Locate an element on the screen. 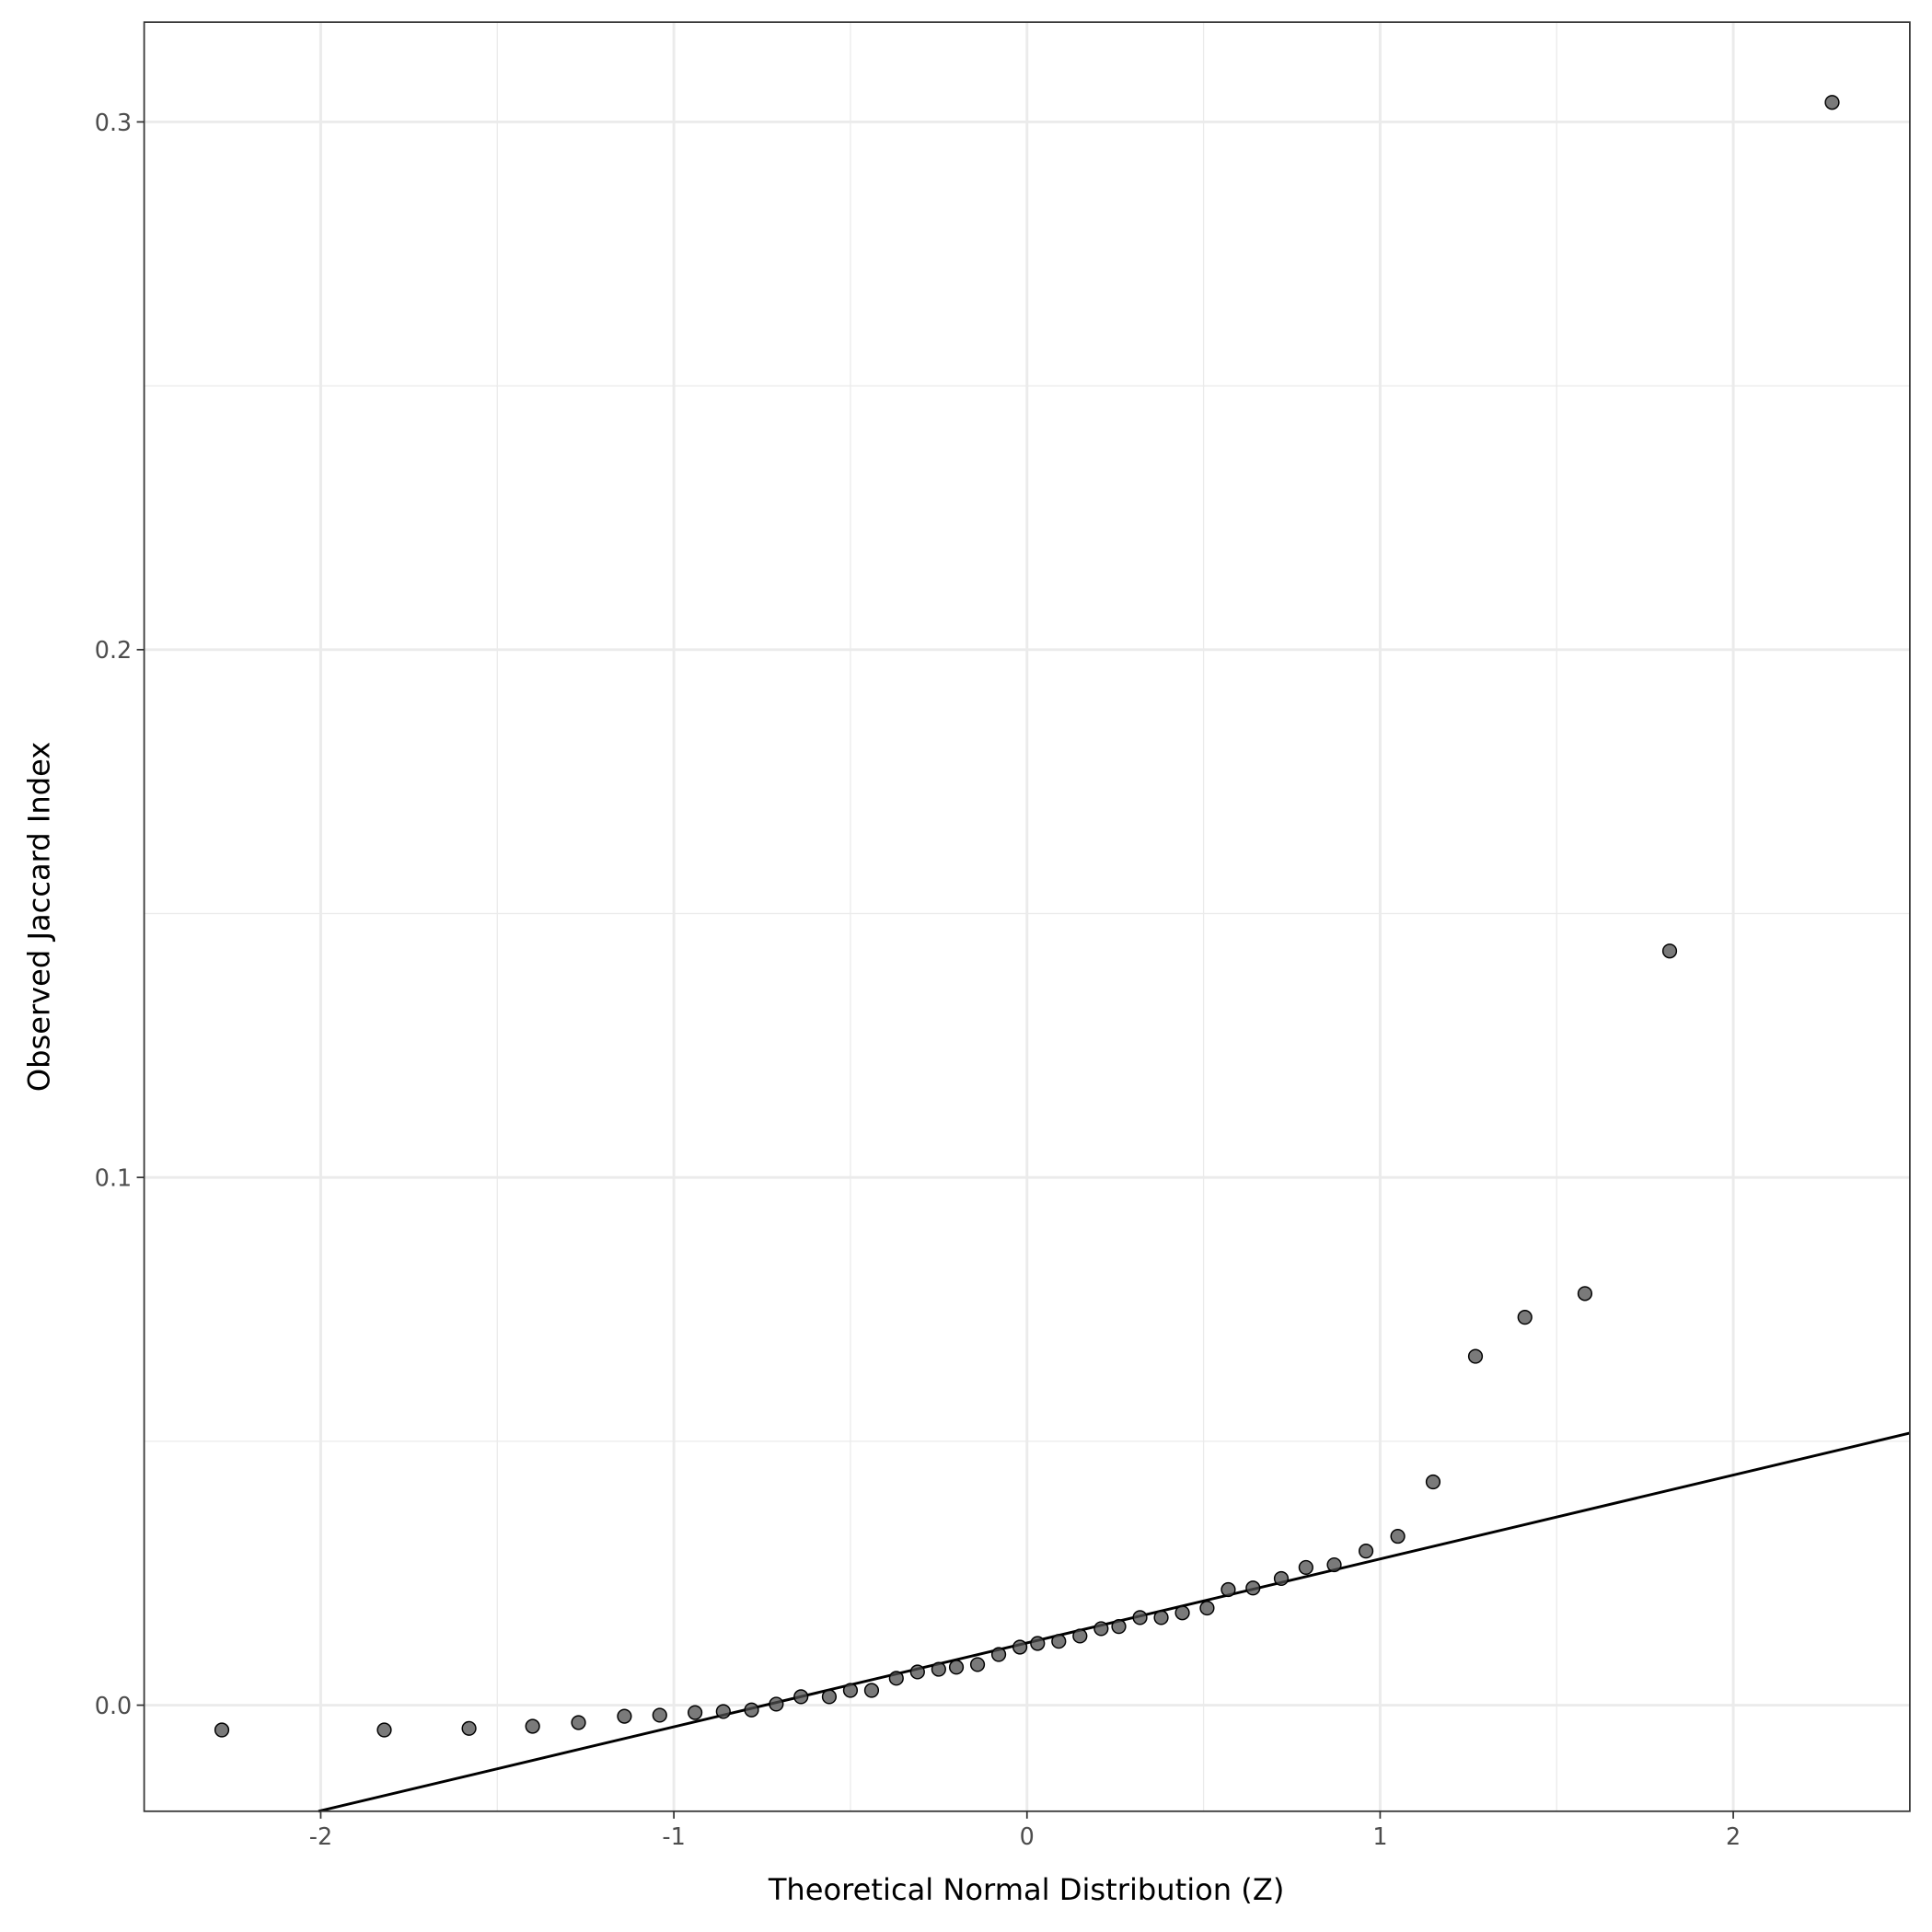 Image resolution: width=1932 pixels, height=1932 pixels. x-tick-label: -1 is located at coordinates (673, 1836).